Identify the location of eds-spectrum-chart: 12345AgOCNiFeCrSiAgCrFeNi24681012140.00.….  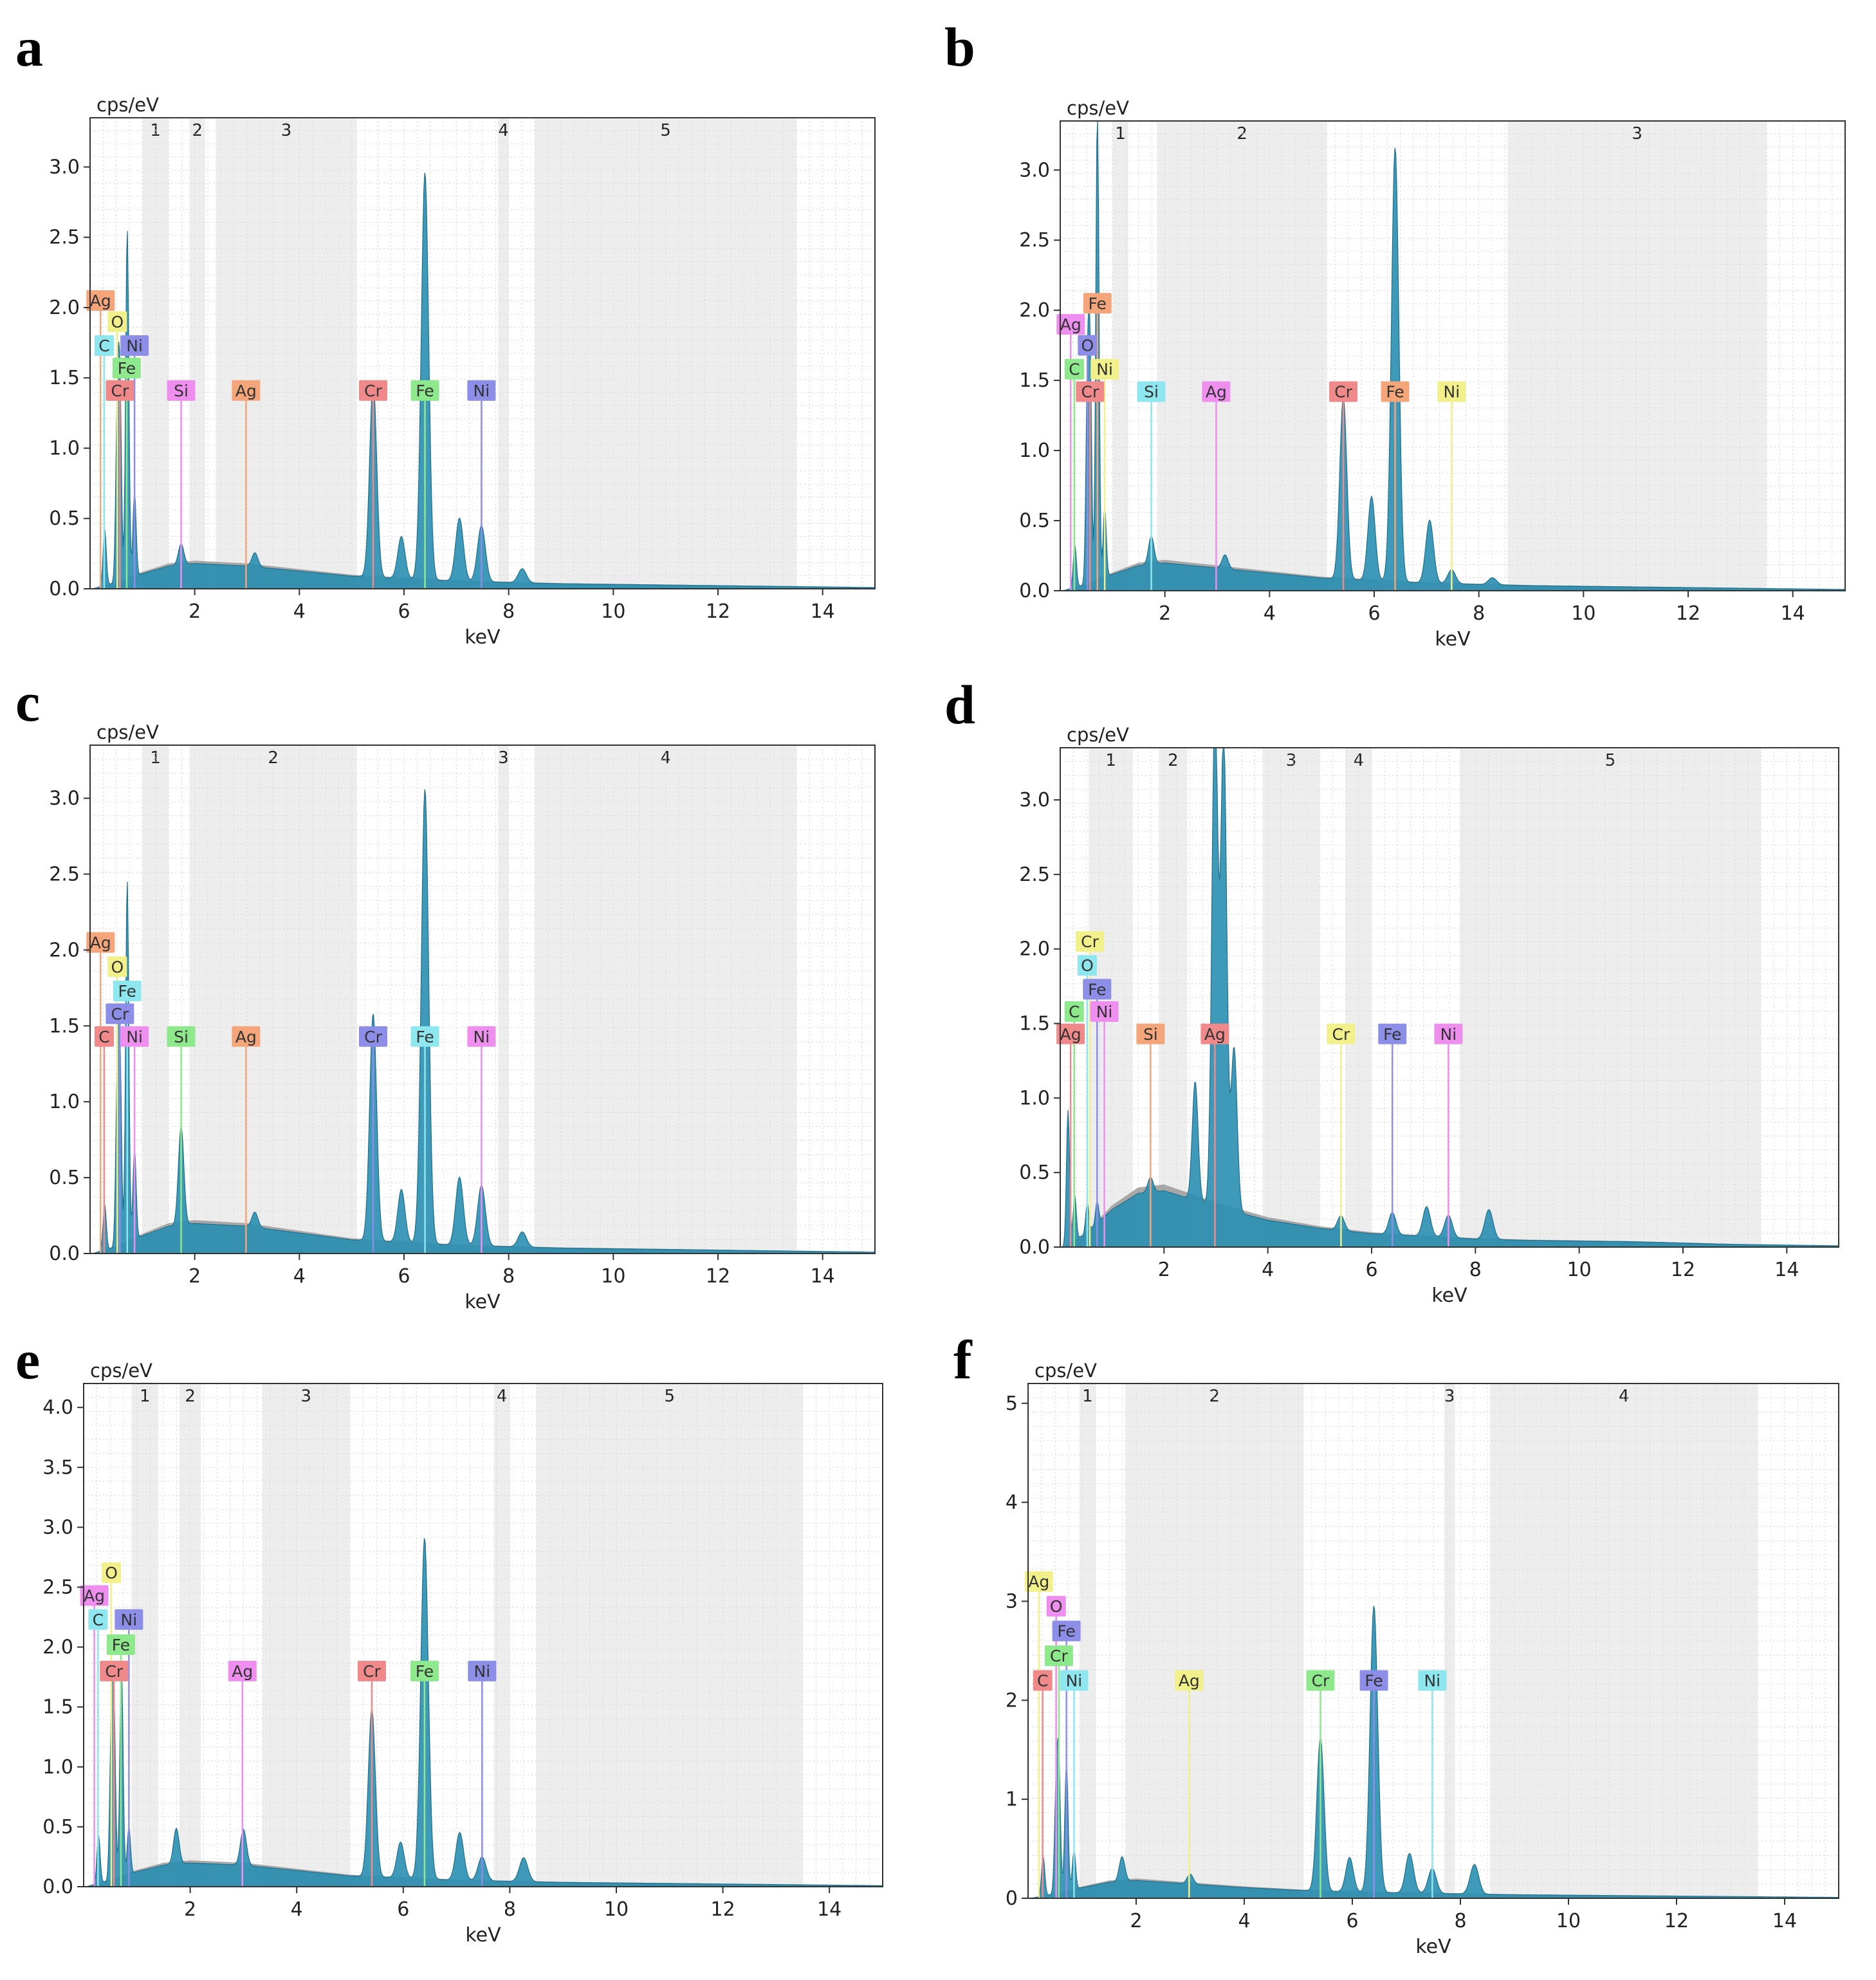
(462, 372).